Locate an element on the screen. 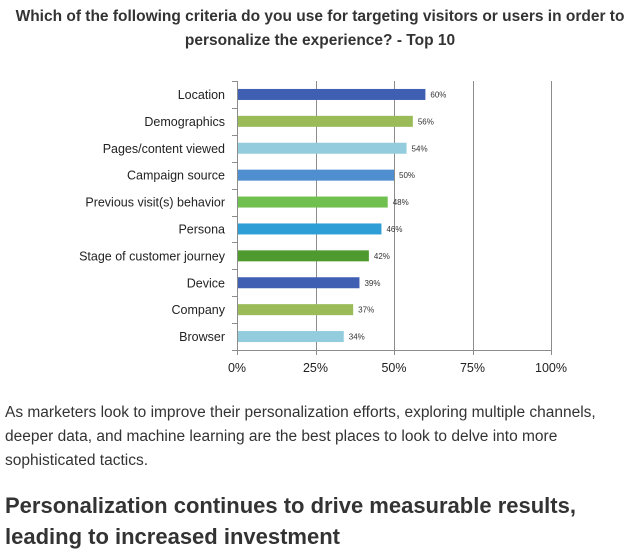 This screenshot has height=552, width=640. category-label: Device is located at coordinates (206, 283).